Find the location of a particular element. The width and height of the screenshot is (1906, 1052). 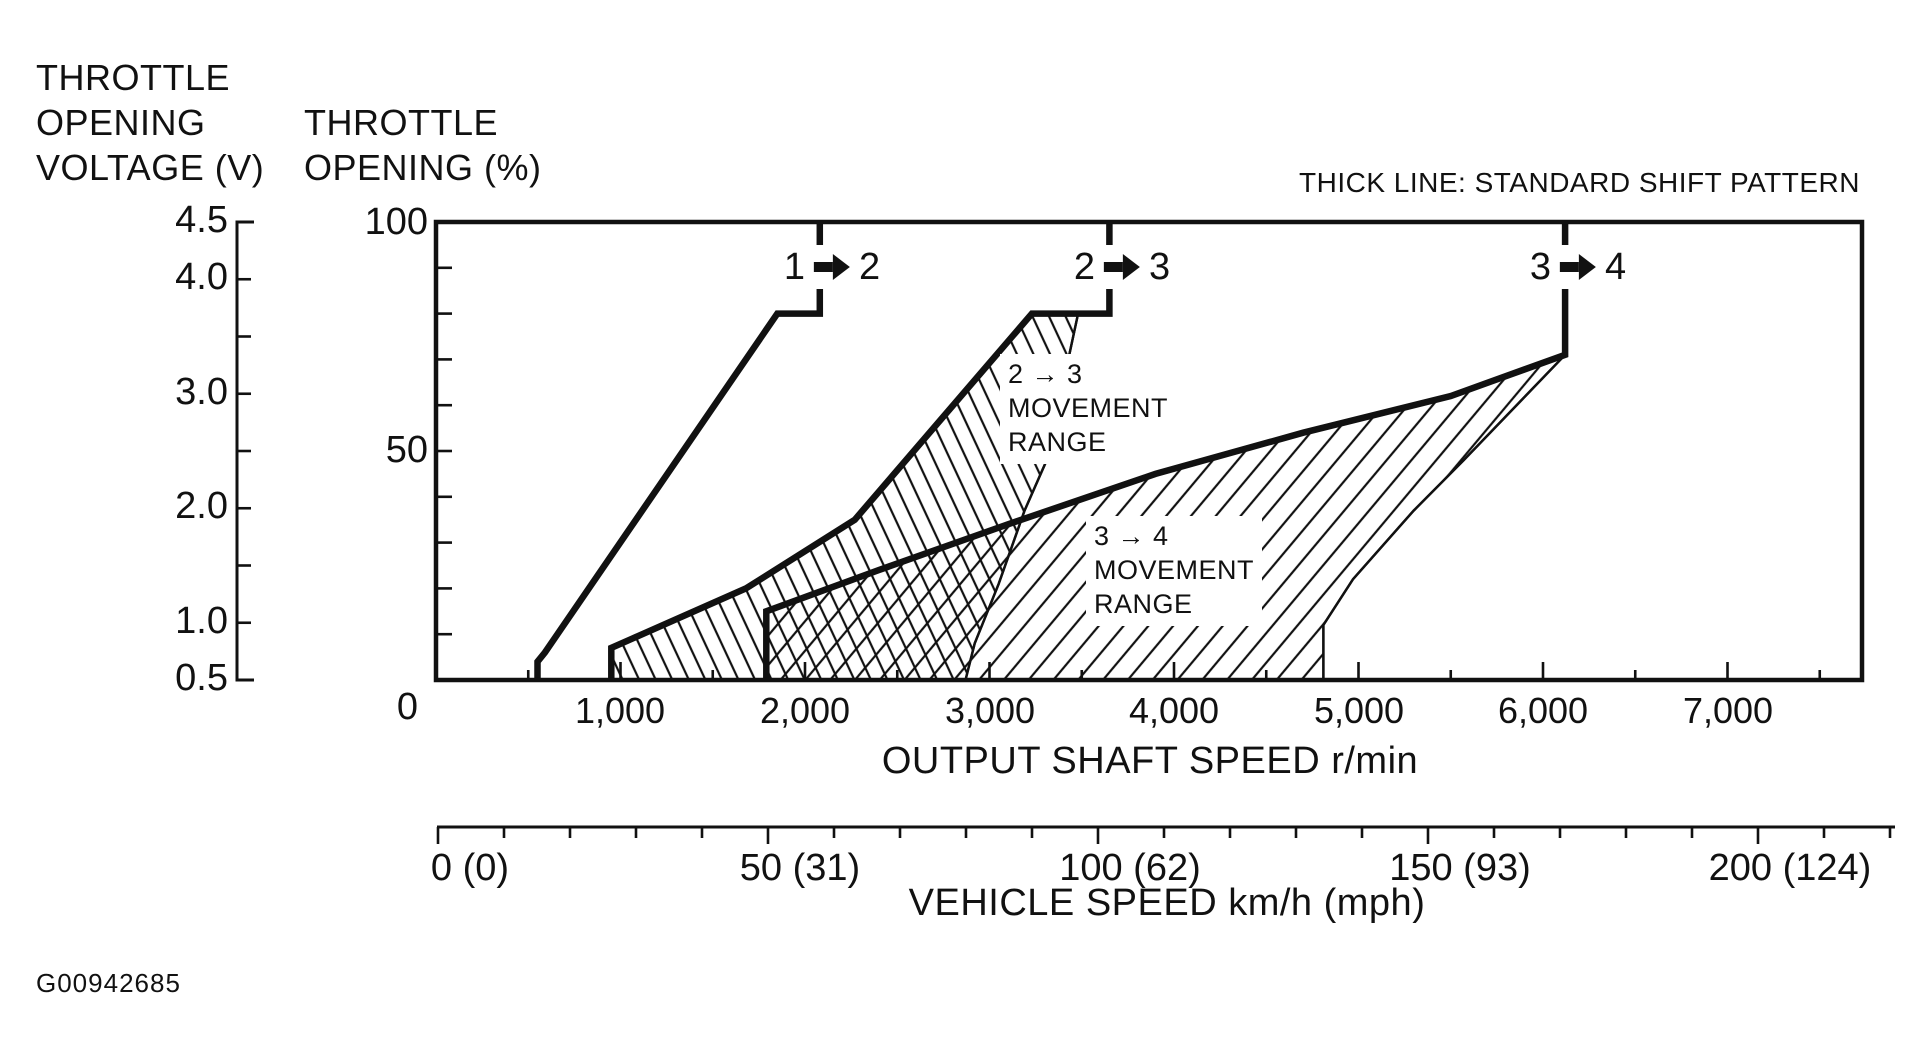

shift-label-3-4: 3 4 is located at coordinates (1578, 267).